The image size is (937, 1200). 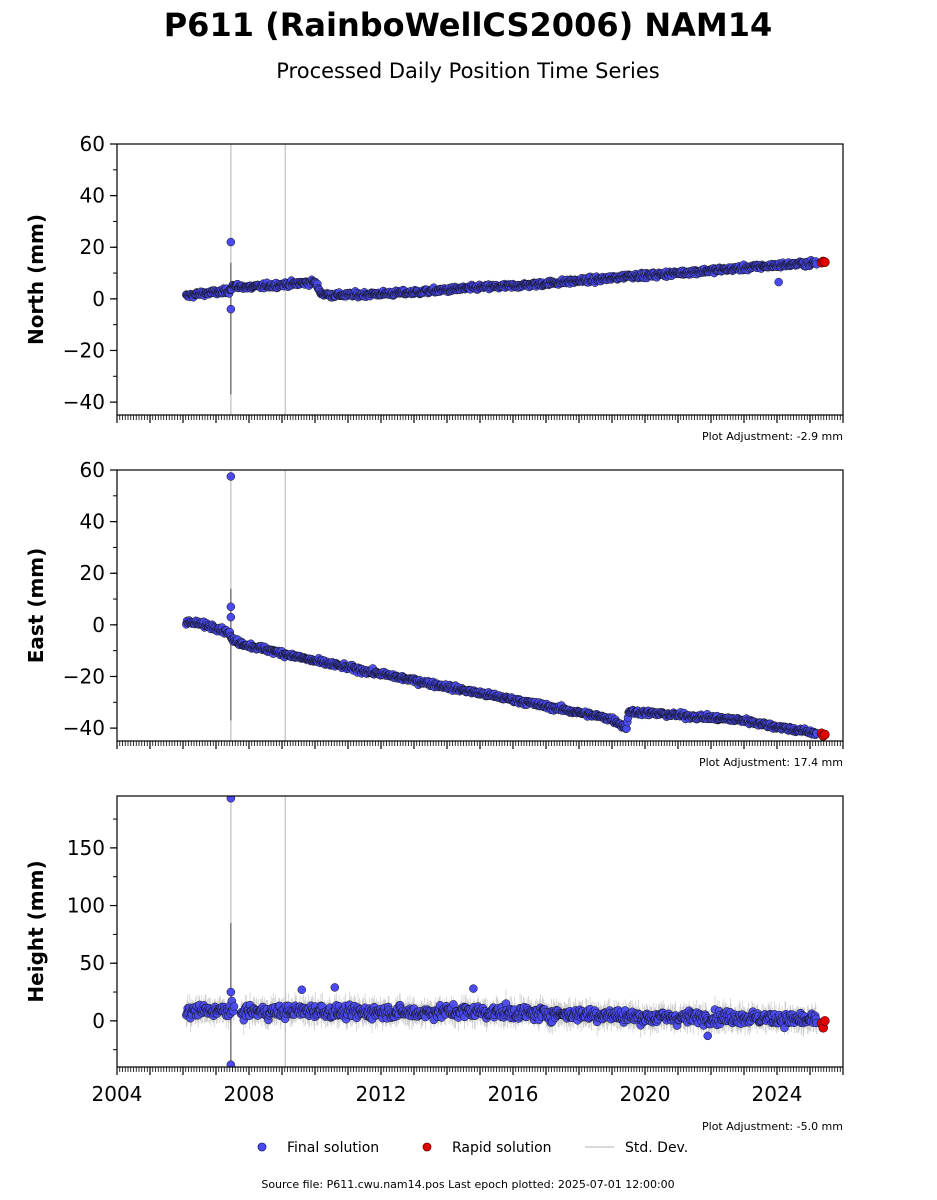 What do you see at coordinates (36, 606) in the screenshot?
I see `y-axis-label: East (mm)` at bounding box center [36, 606].